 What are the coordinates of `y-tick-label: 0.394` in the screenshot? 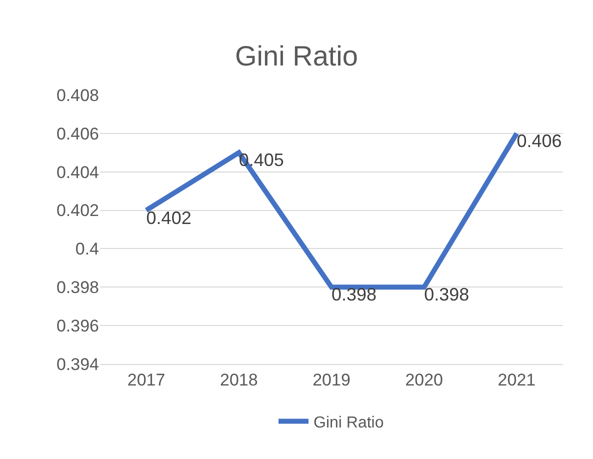 It's located at (77, 364).